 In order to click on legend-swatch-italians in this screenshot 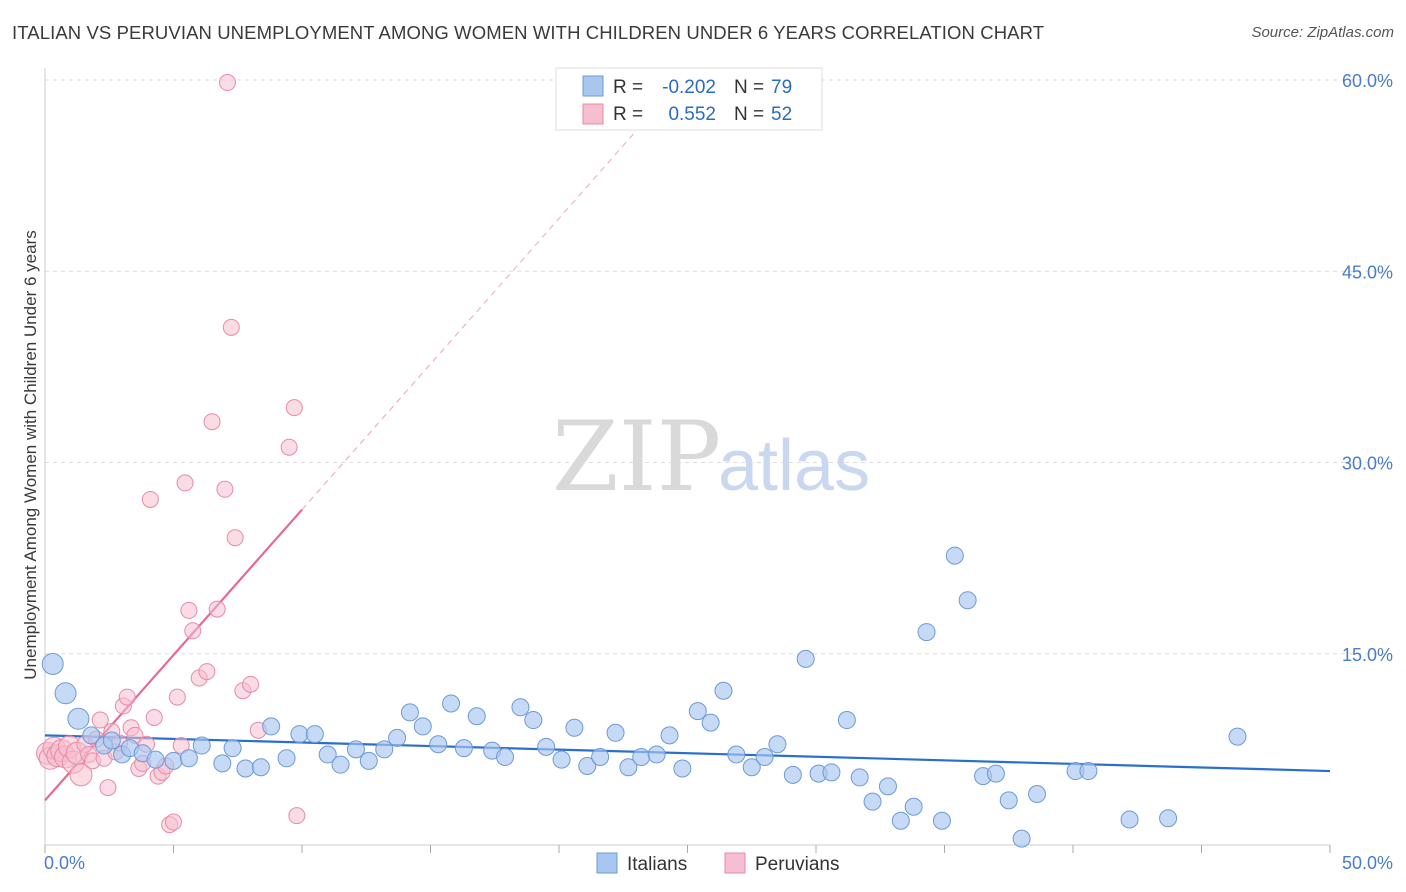, I will do `click(593, 86)`.